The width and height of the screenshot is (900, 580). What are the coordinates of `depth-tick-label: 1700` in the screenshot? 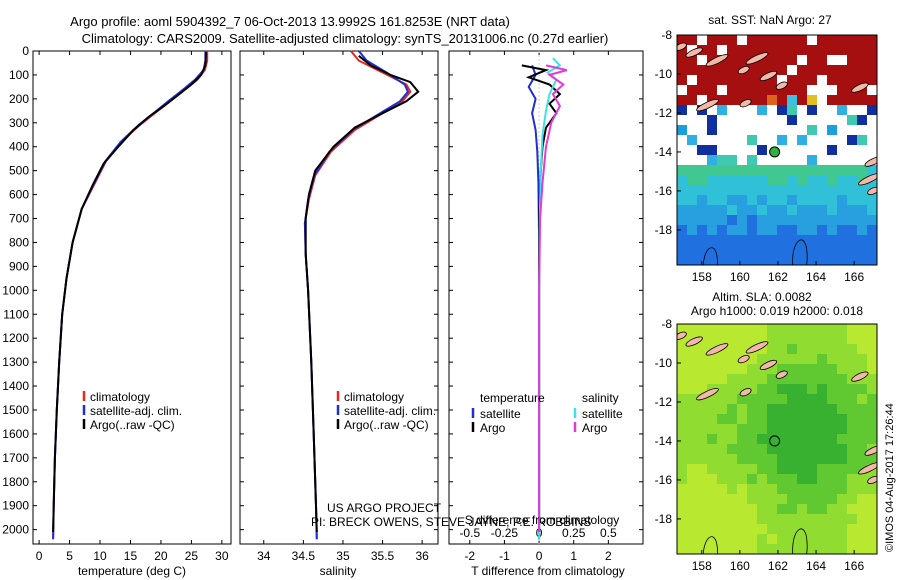 It's located at (15, 458).